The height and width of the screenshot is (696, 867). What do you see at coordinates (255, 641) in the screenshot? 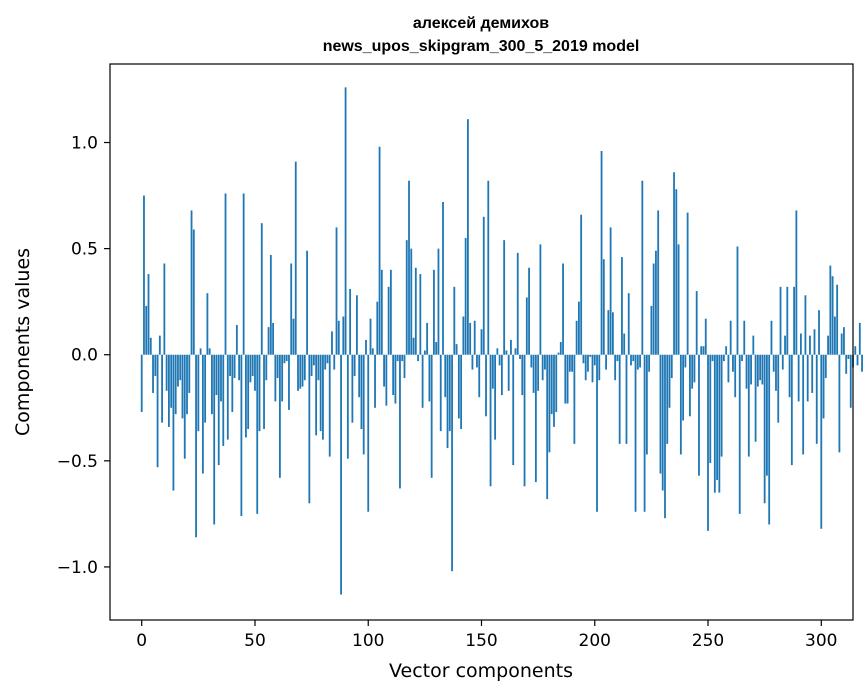
I see `x-tick-label: 50` at bounding box center [255, 641].